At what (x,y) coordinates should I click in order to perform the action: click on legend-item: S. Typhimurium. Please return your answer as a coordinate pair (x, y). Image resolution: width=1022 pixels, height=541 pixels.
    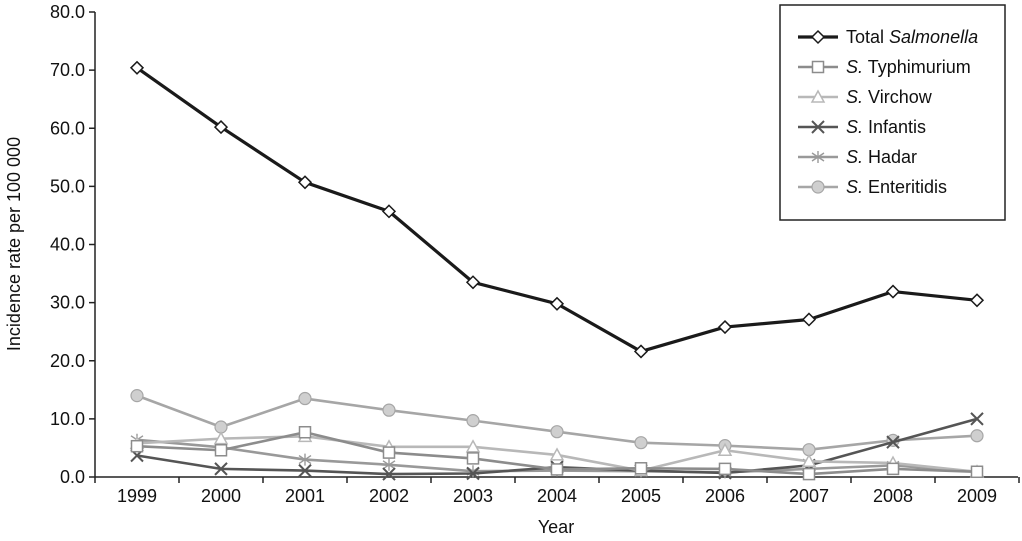
    Looking at the image, I should click on (884, 67).